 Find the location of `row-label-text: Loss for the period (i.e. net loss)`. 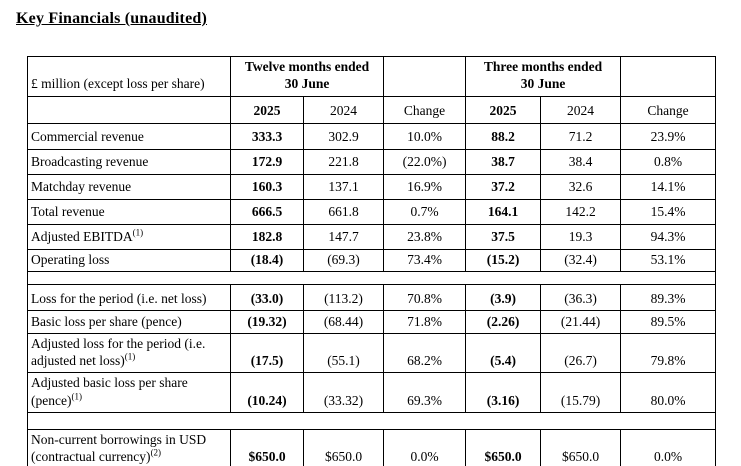

row-label-text: Loss for the period (i.e. net loss) is located at coordinates (119, 298).